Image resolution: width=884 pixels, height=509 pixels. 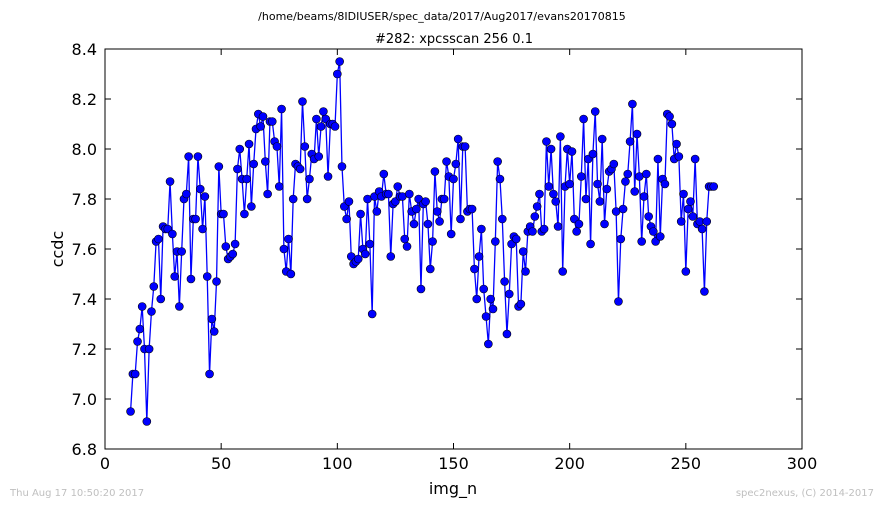 I want to click on y-tick-label: 8.4, so click(x=84, y=49).